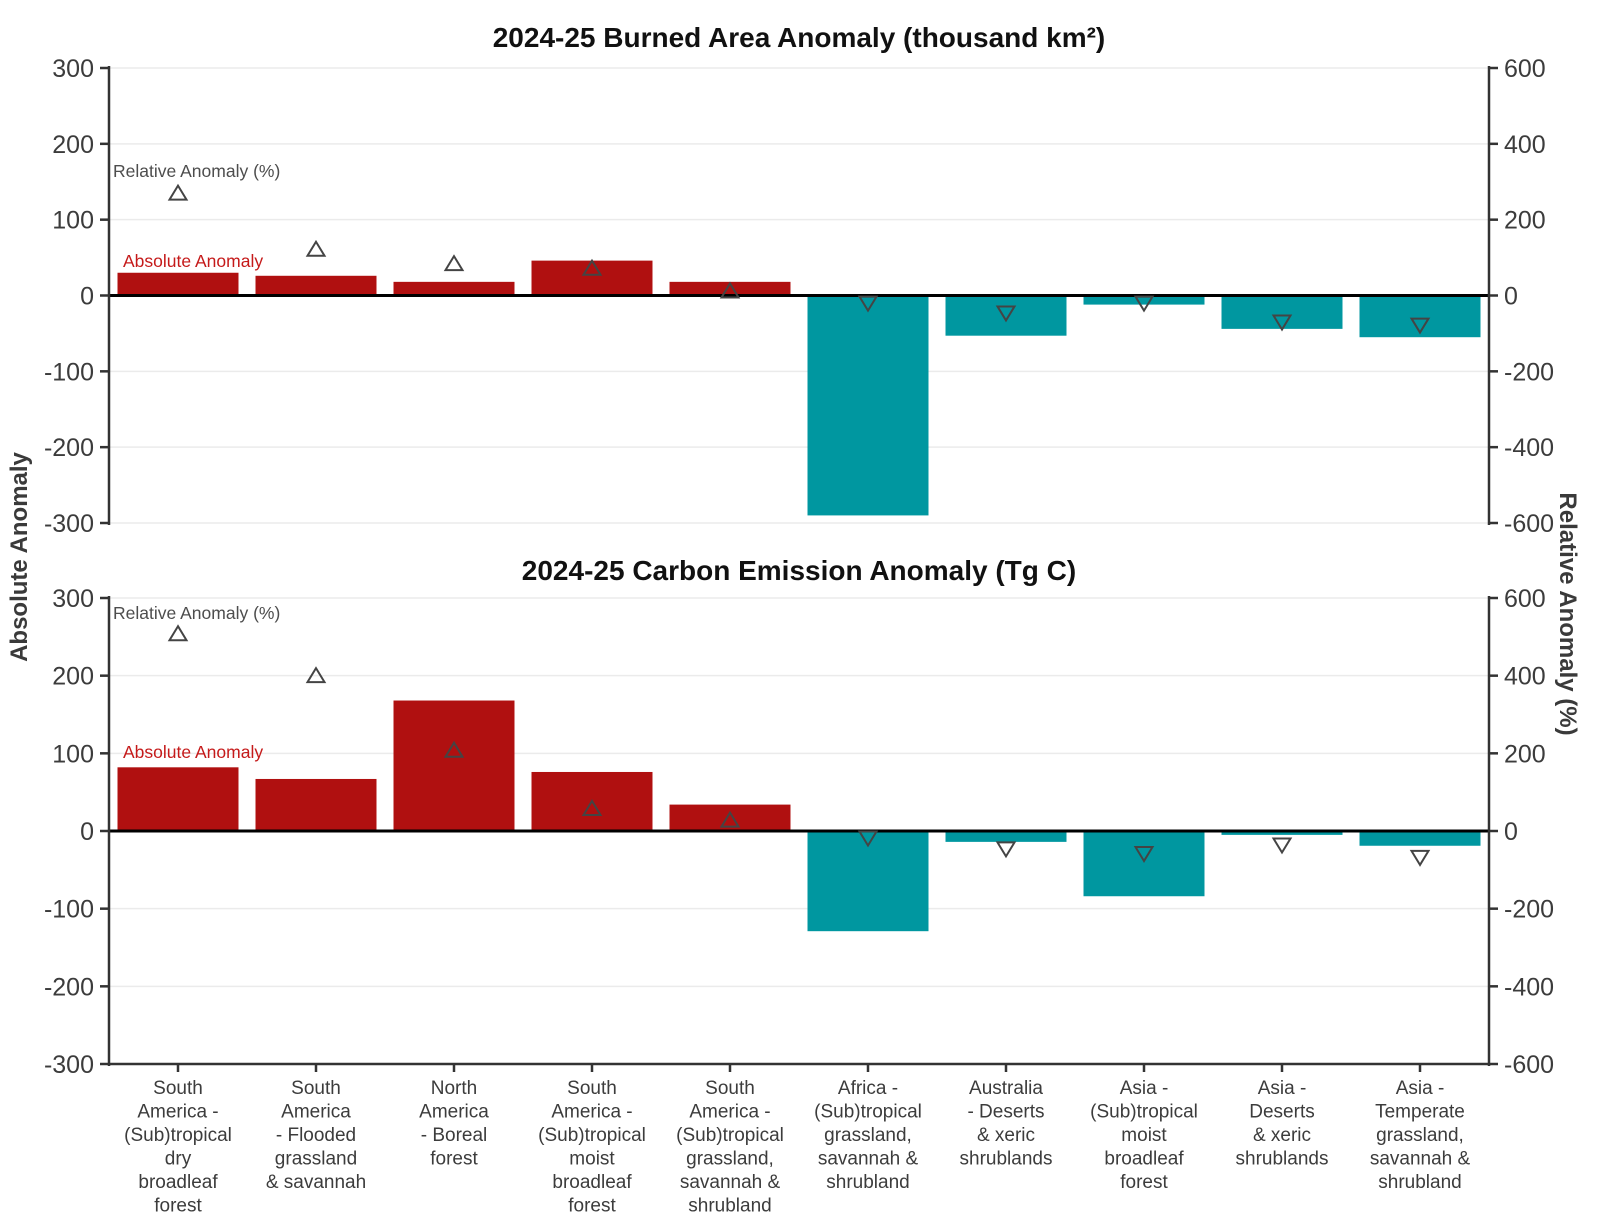 The image size is (1600, 1225). Describe the element at coordinates (1420, 1112) in the screenshot. I see `x-category-label-line: Temperate` at that location.